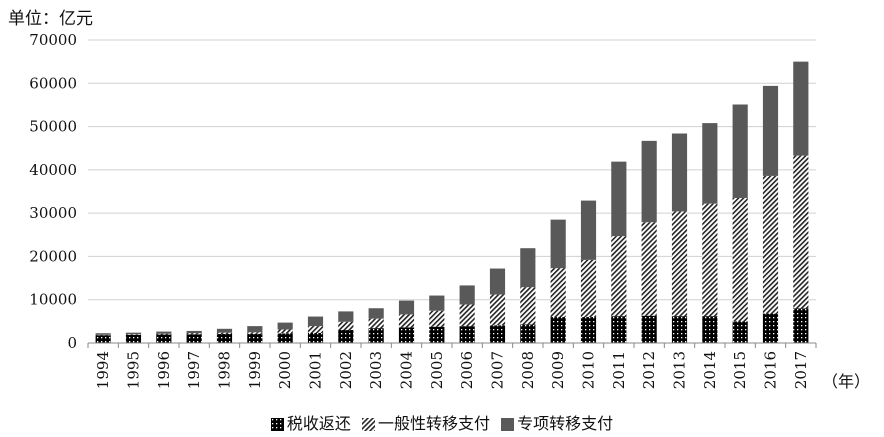 The height and width of the screenshot is (437, 884). I want to click on x-tick-label: 2006, so click(467, 370).